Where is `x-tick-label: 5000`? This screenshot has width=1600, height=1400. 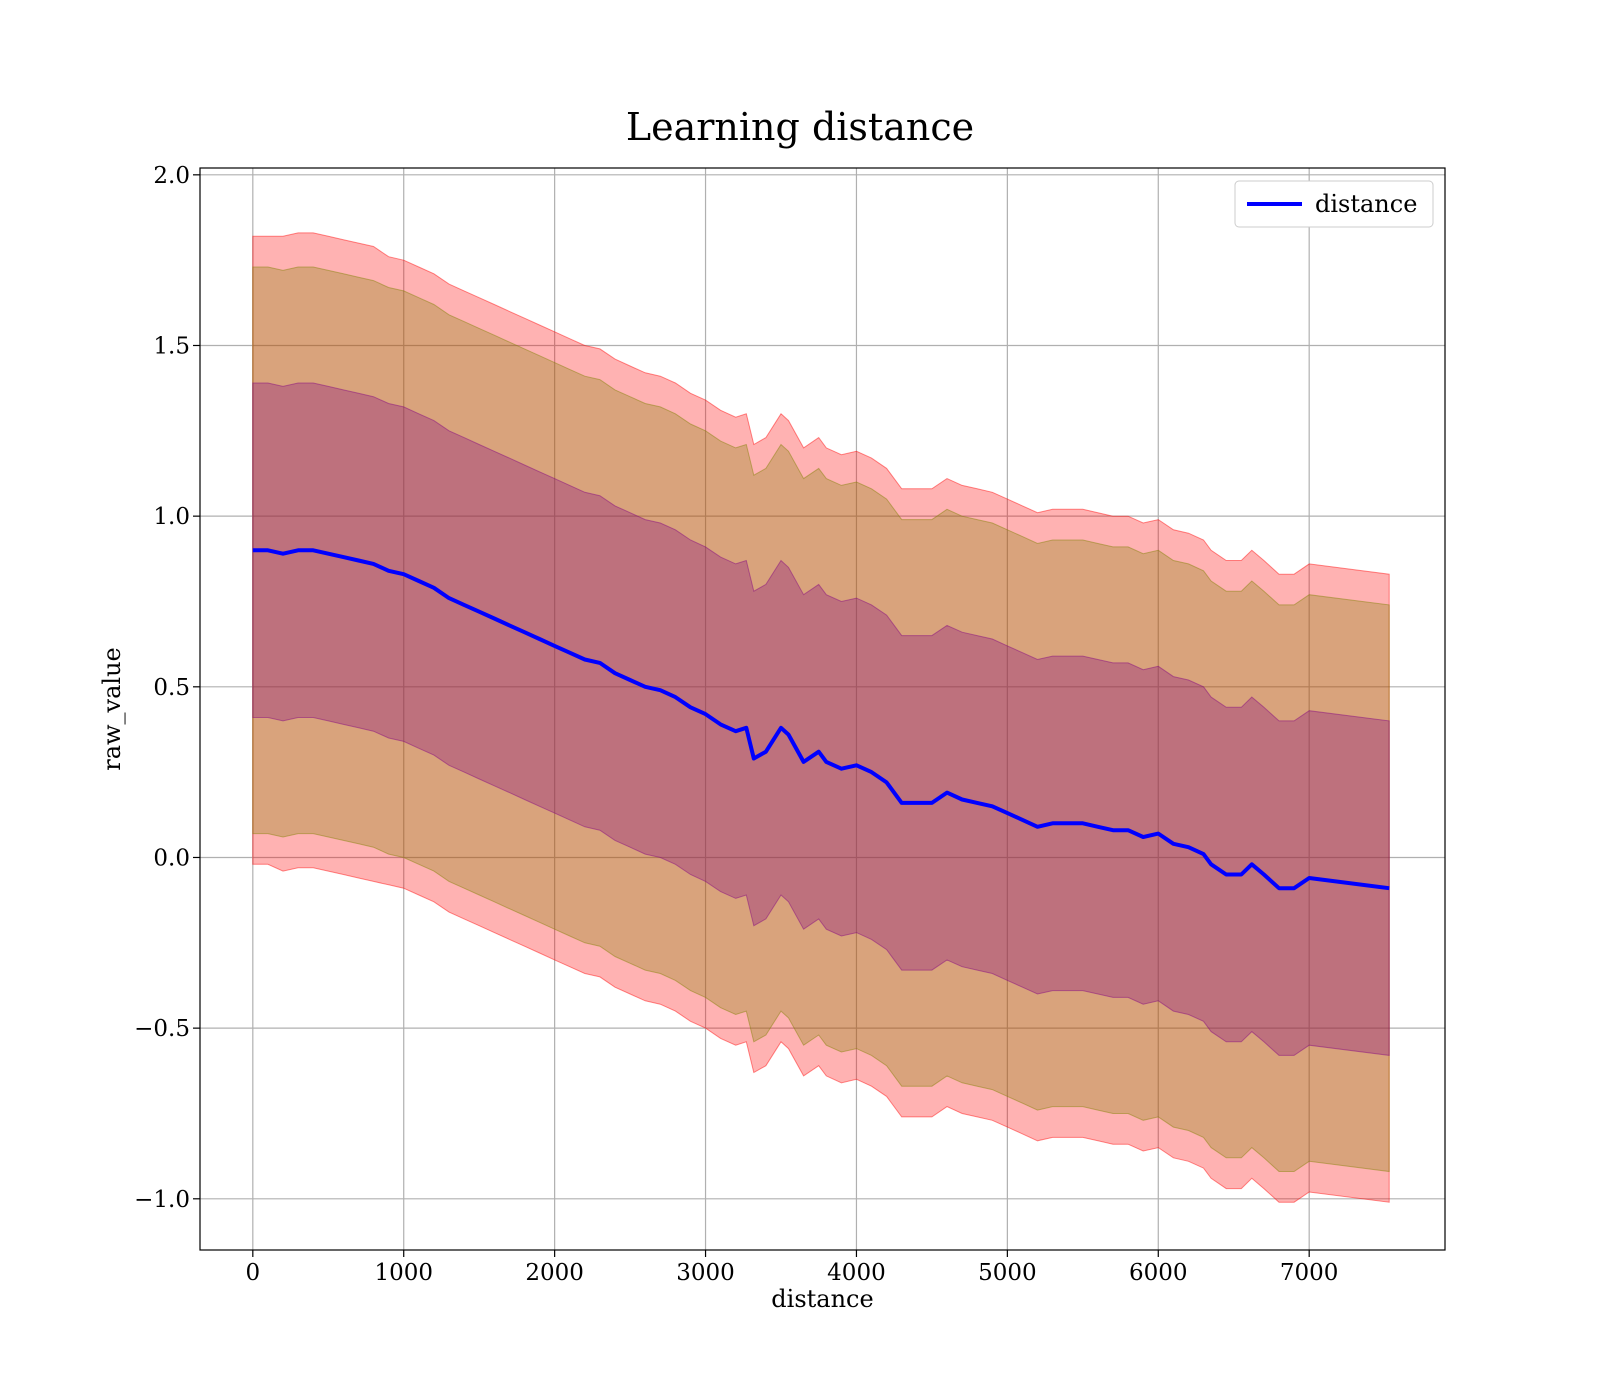
x-tick-label: 5000 is located at coordinates (1007, 1273).